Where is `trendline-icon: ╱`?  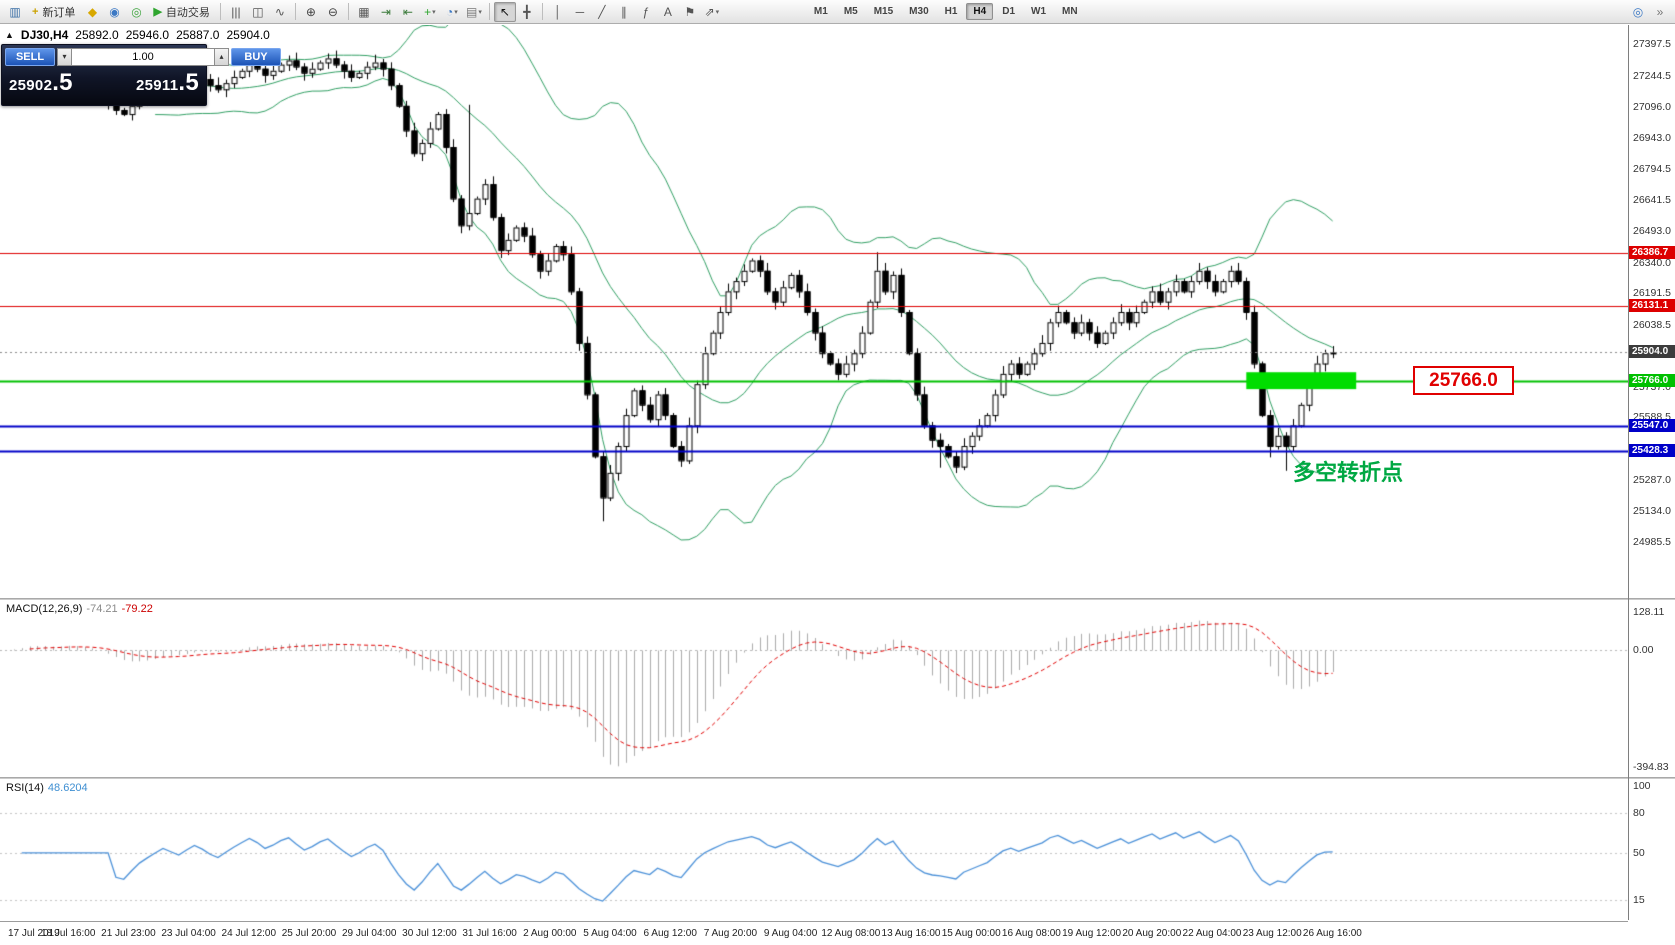 trendline-icon: ╱ is located at coordinates (602, 11).